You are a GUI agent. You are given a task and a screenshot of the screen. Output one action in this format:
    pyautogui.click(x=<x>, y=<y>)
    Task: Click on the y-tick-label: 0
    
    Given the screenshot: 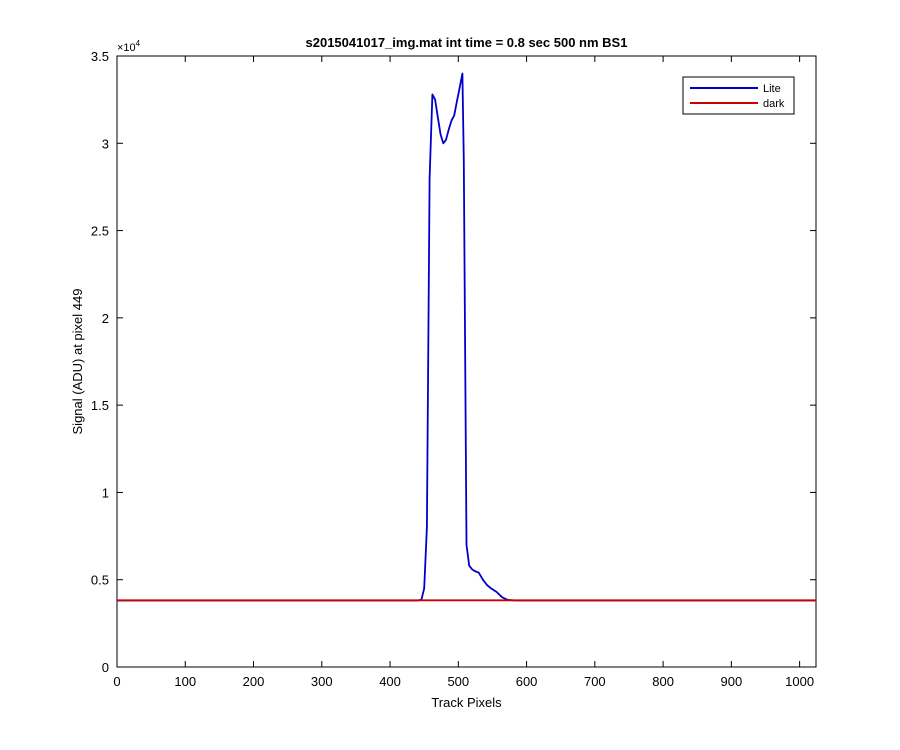 What is the action you would take?
    pyautogui.click(x=105, y=667)
    